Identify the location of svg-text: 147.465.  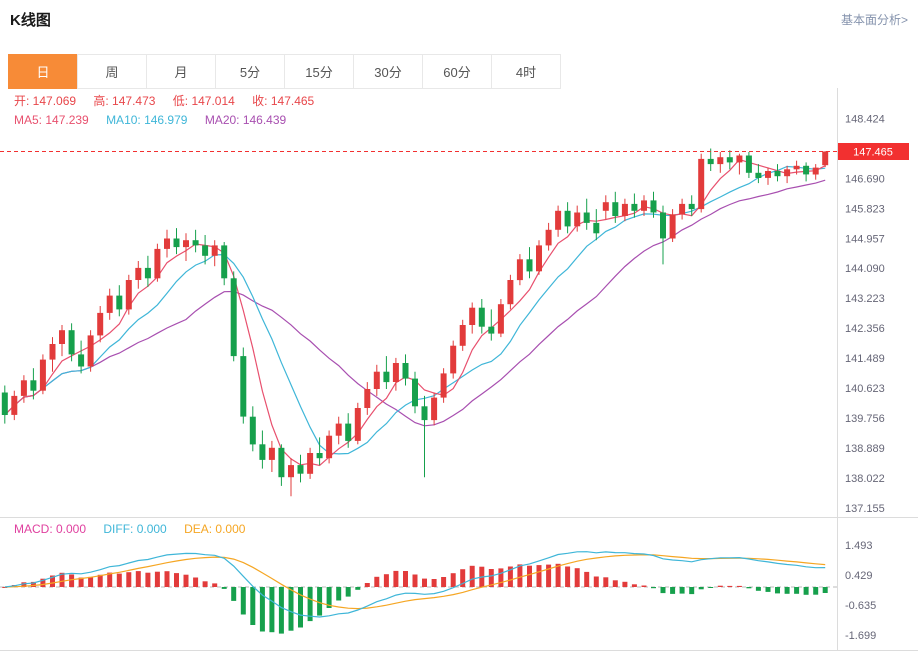
(873, 153).